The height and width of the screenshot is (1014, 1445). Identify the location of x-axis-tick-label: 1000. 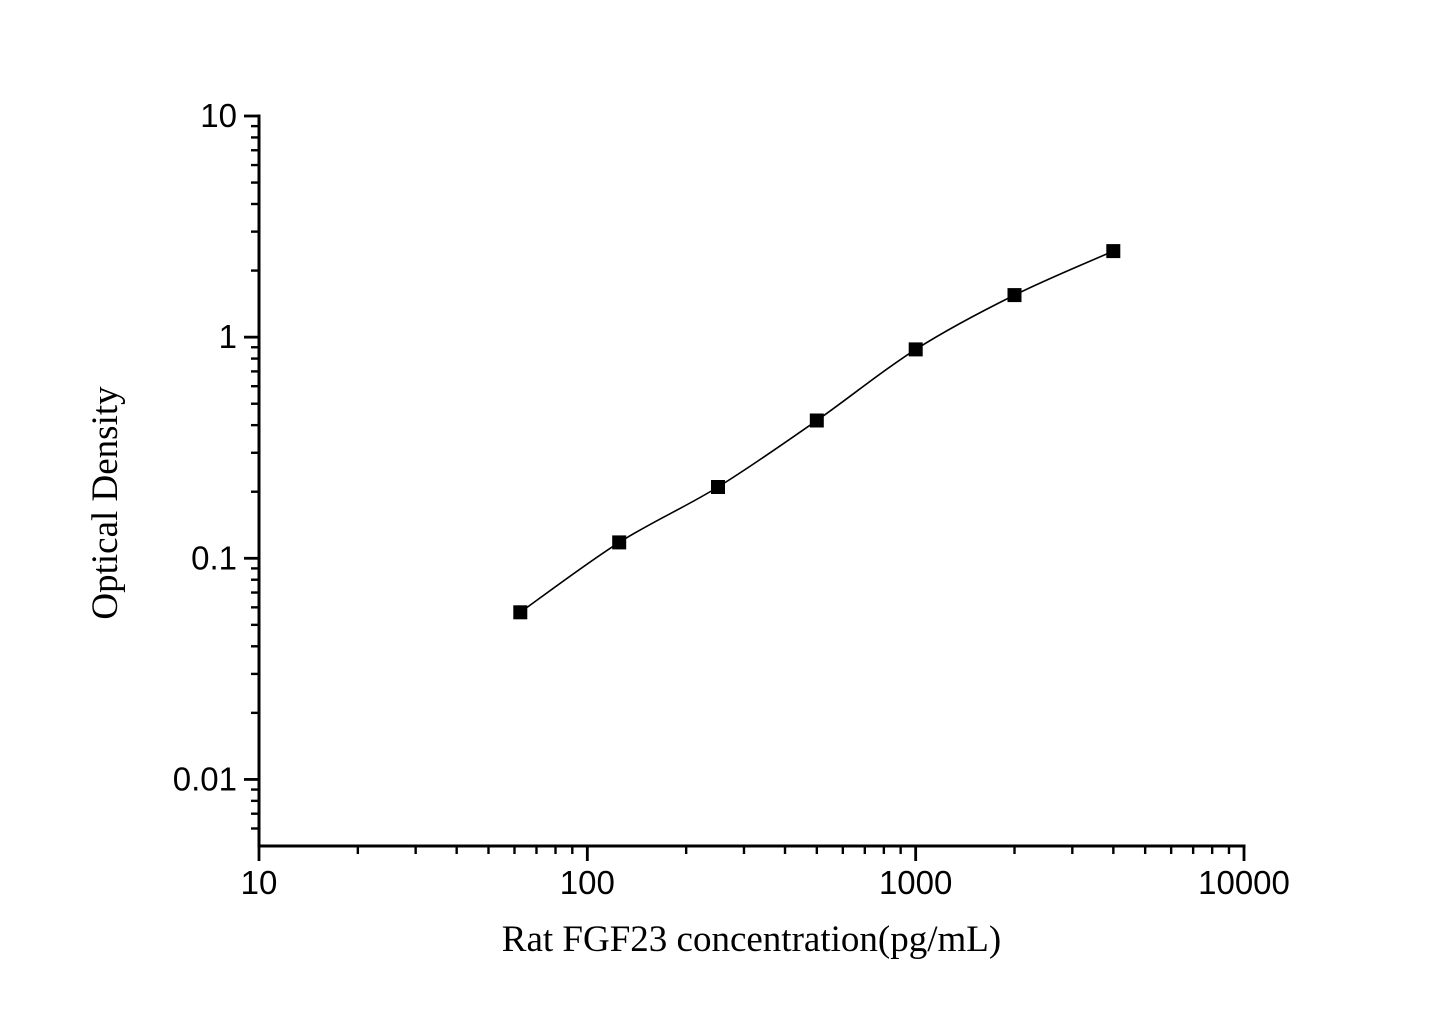
(915, 882).